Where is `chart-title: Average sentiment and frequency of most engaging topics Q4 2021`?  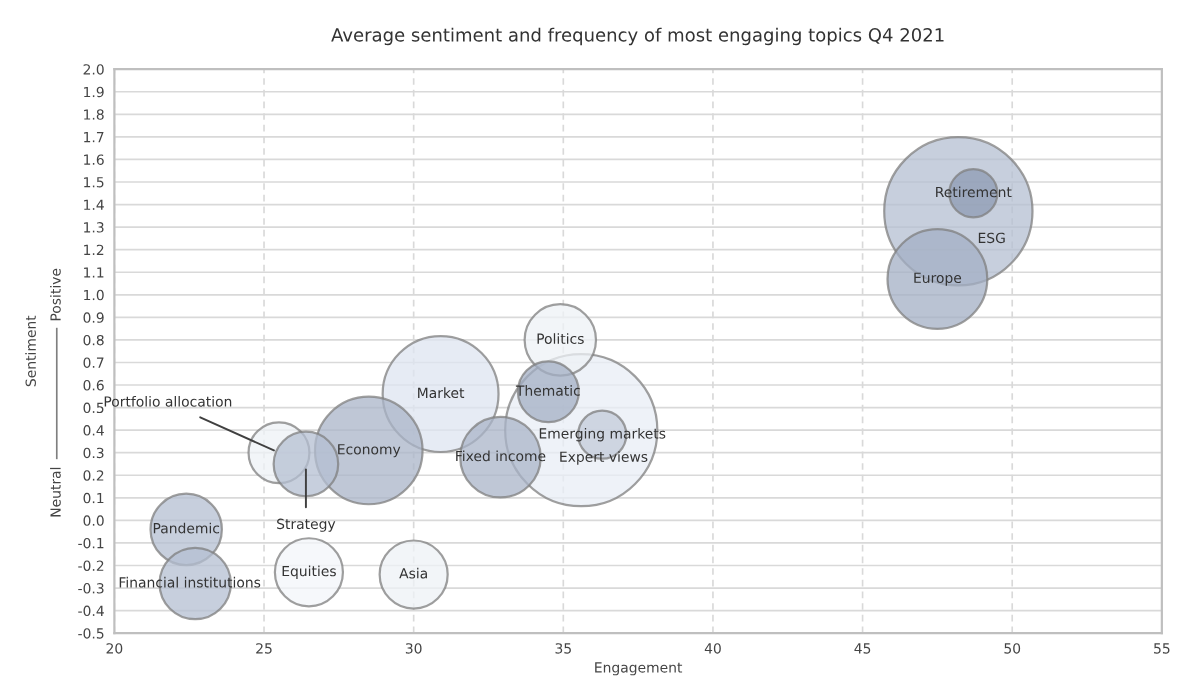
chart-title: Average sentiment and frequency of most engaging topics Q4 2021 is located at coordinates (637, 36).